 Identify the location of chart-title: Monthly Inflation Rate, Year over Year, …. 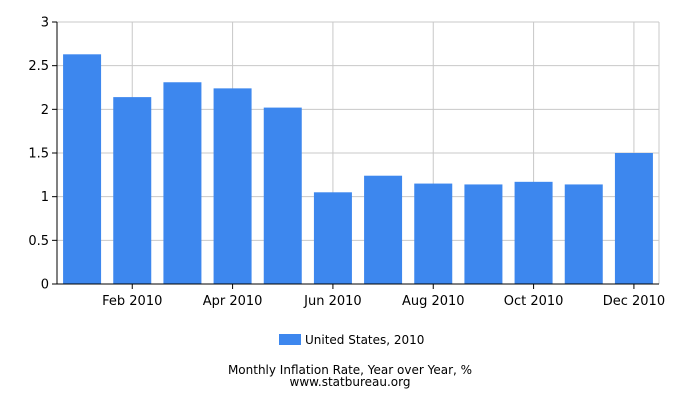
(350, 370).